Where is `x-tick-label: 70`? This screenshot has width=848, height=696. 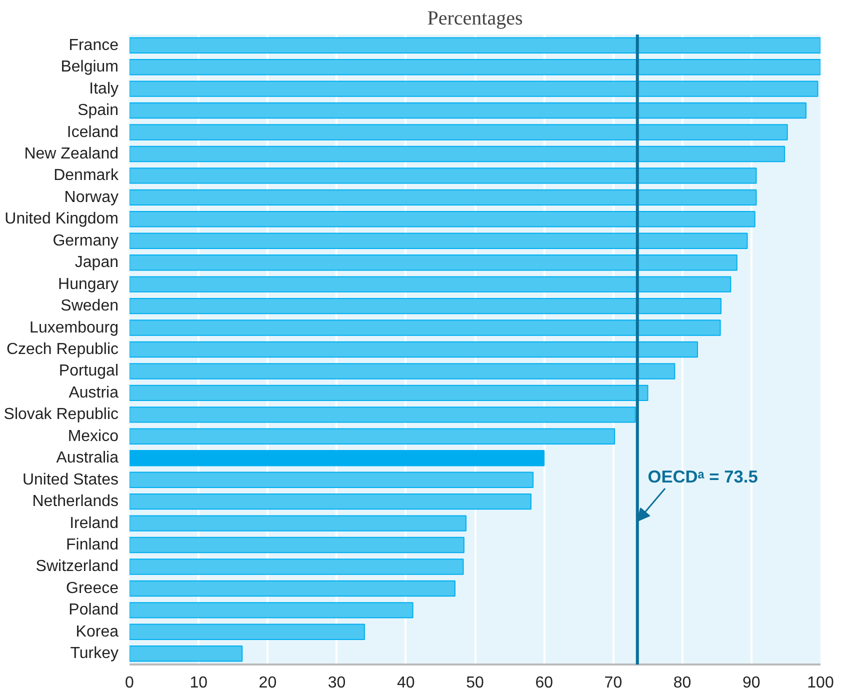 x-tick-label: 70 is located at coordinates (613, 683).